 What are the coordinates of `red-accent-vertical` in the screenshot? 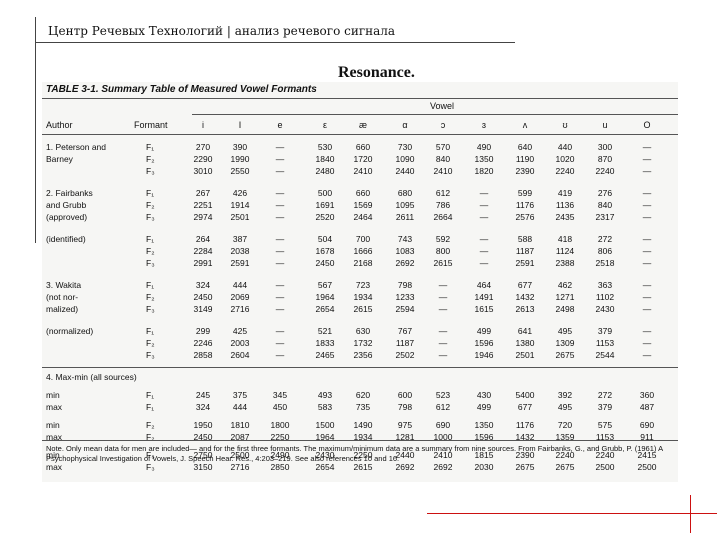 It's located at (690, 514).